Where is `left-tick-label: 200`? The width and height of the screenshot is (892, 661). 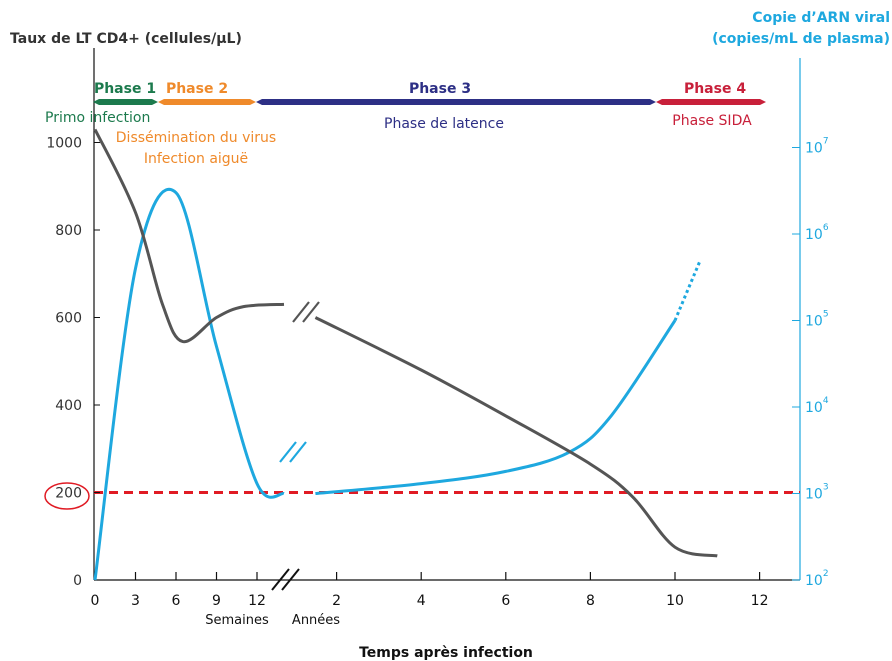
left-tick-label: 200 is located at coordinates (68, 494).